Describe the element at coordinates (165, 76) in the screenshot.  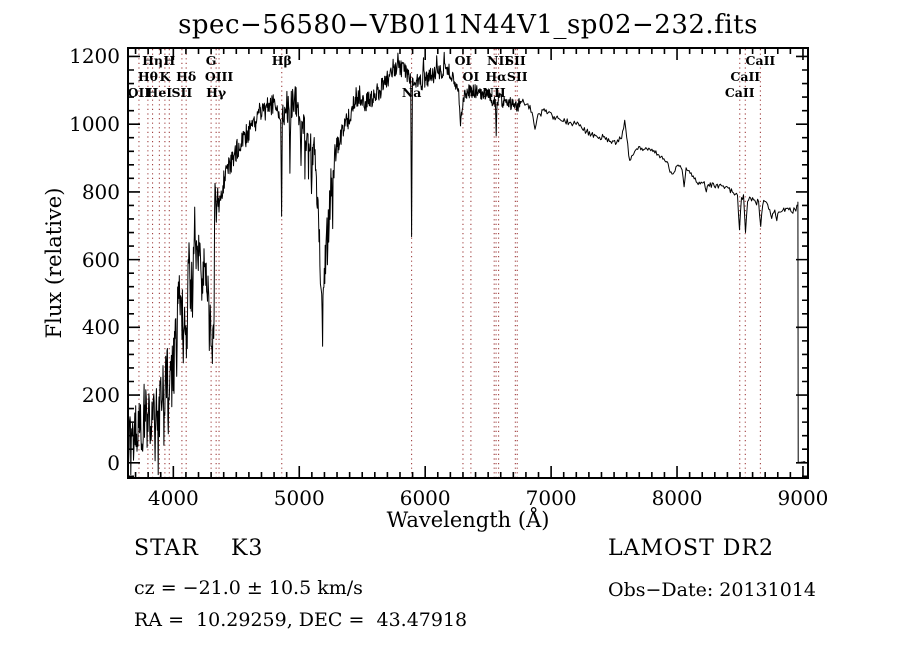
I see `spectral-line-label: K` at that location.